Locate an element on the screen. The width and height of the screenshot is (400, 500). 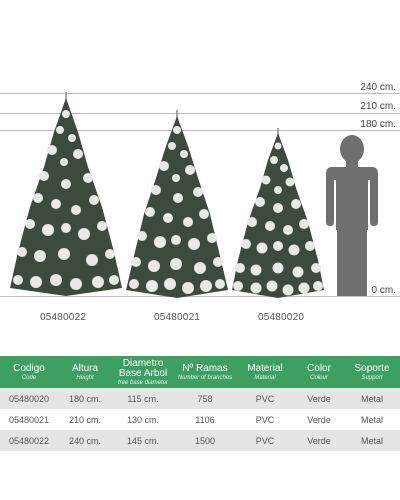
header-label: Codigo is located at coordinates (29, 368).